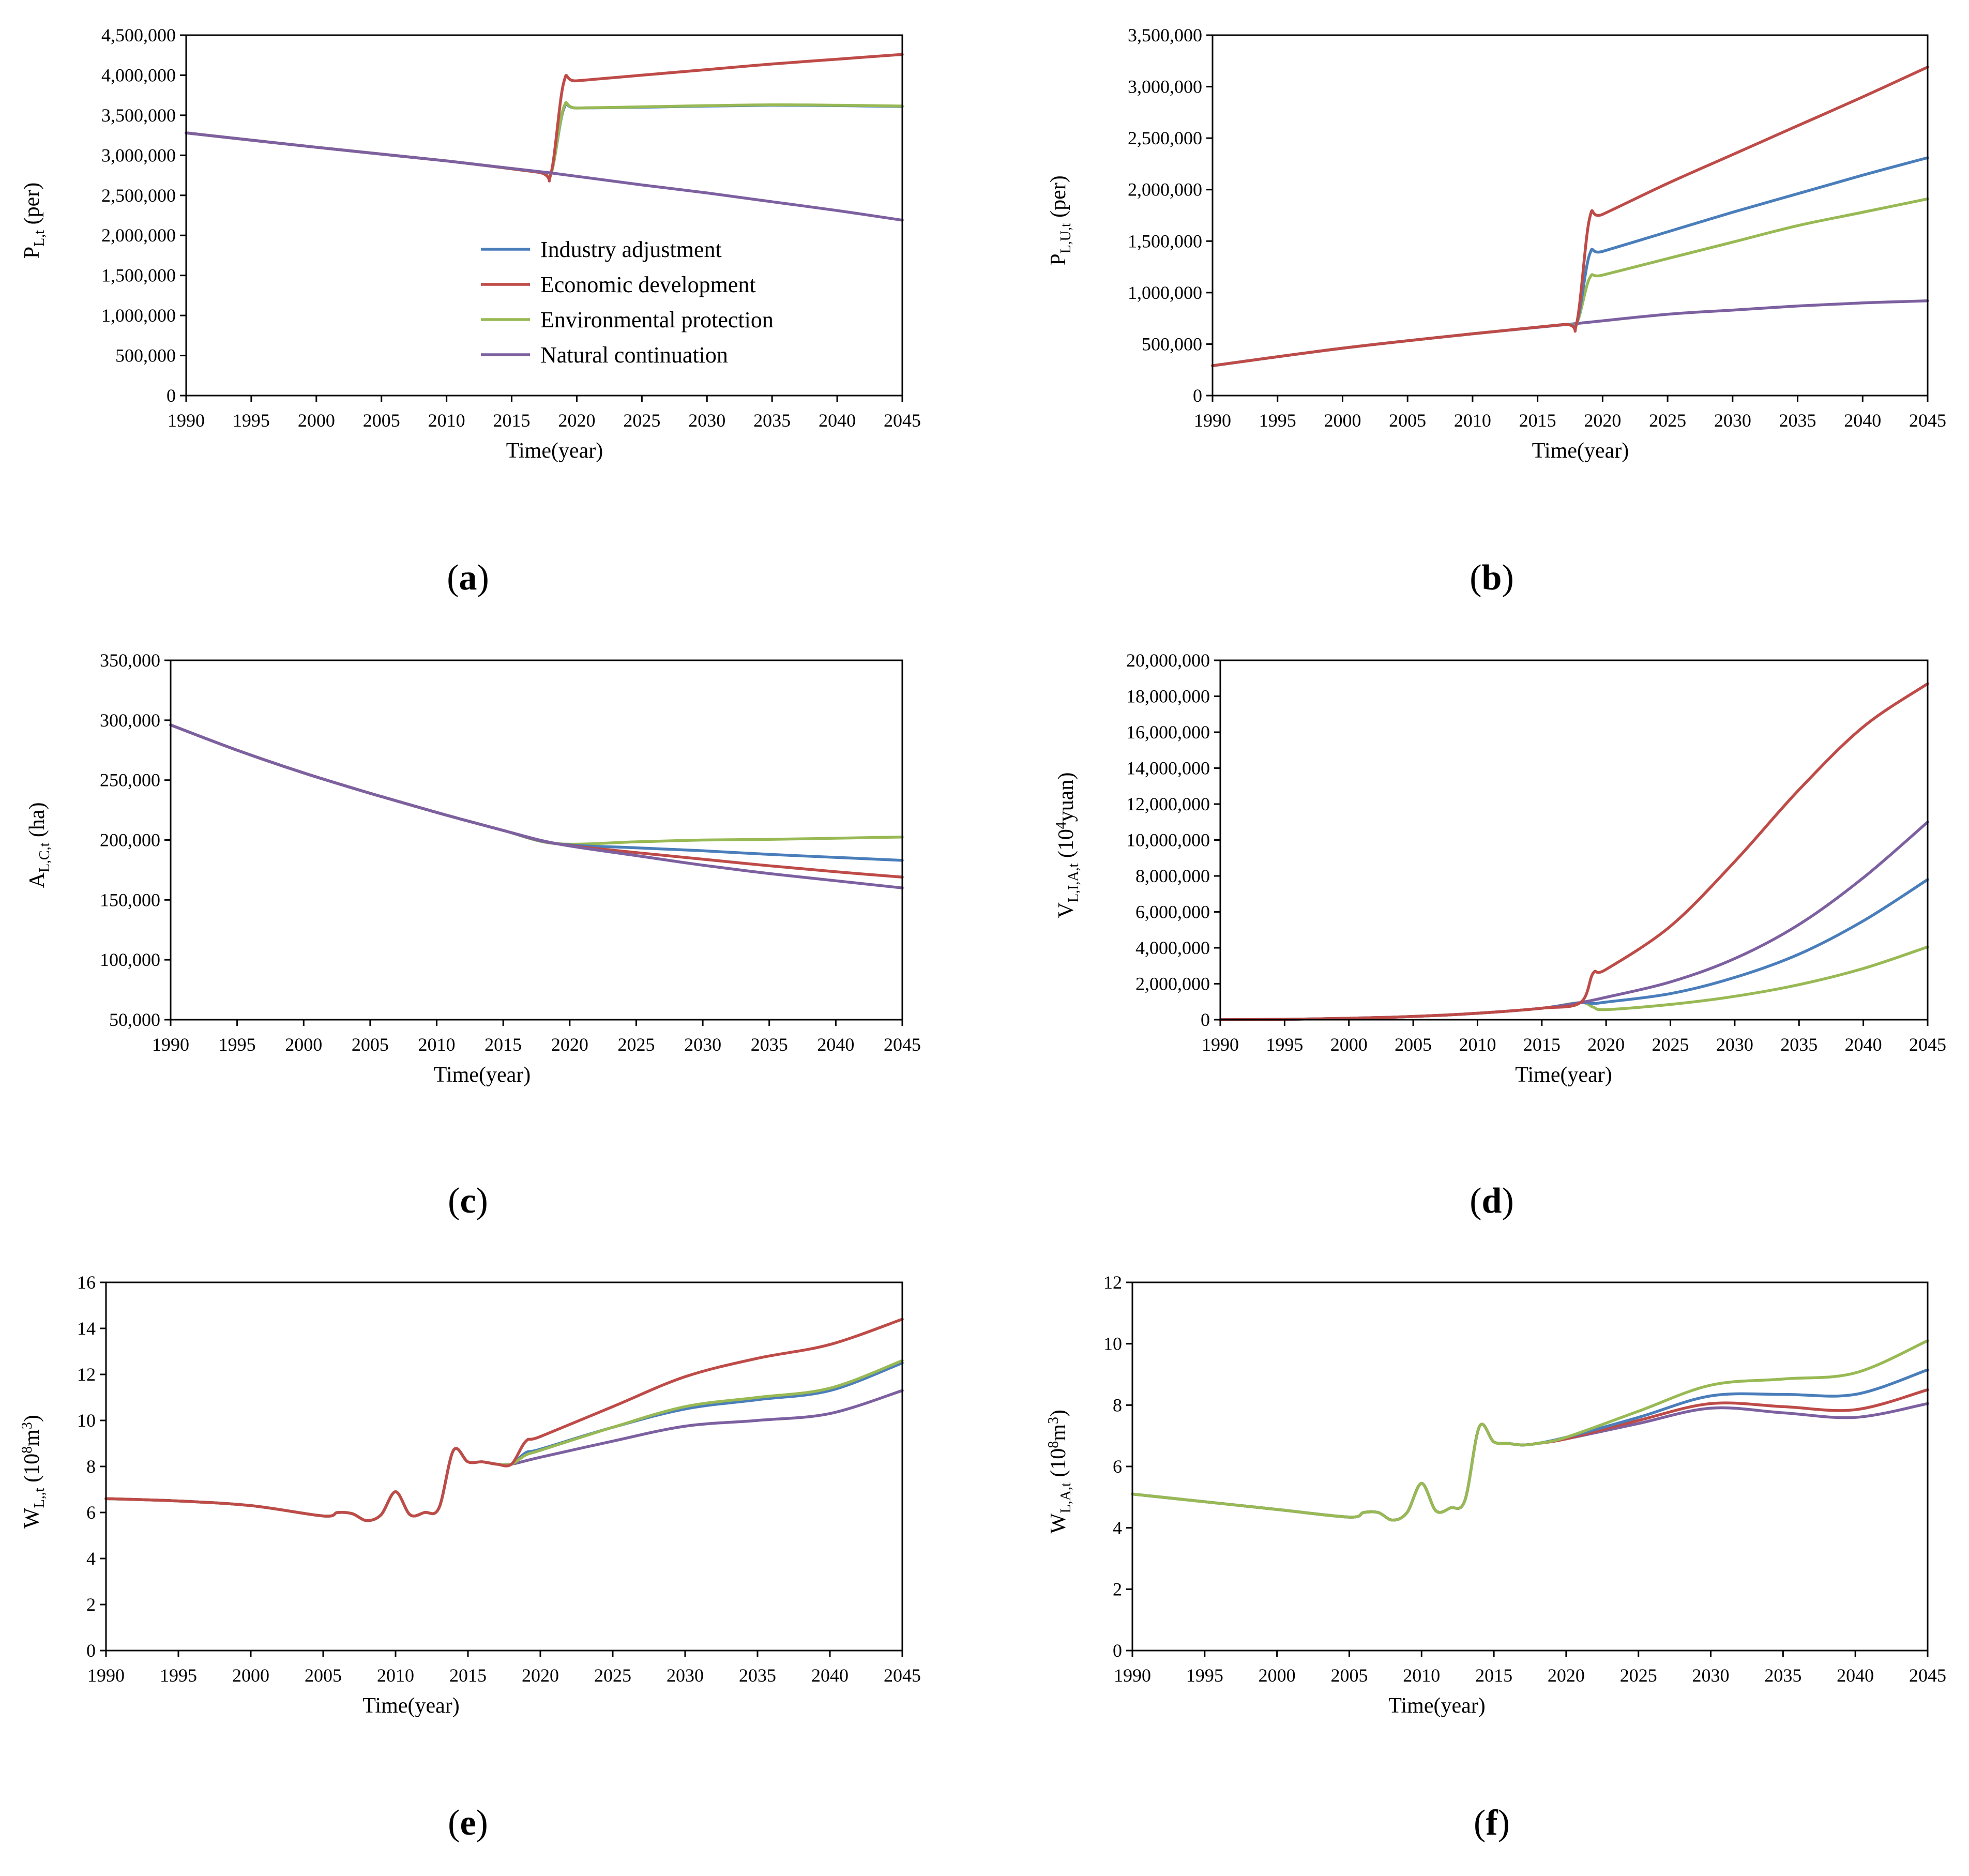  Describe the element at coordinates (1492, 1823) in the screenshot. I see `panel-label: (f)` at that location.